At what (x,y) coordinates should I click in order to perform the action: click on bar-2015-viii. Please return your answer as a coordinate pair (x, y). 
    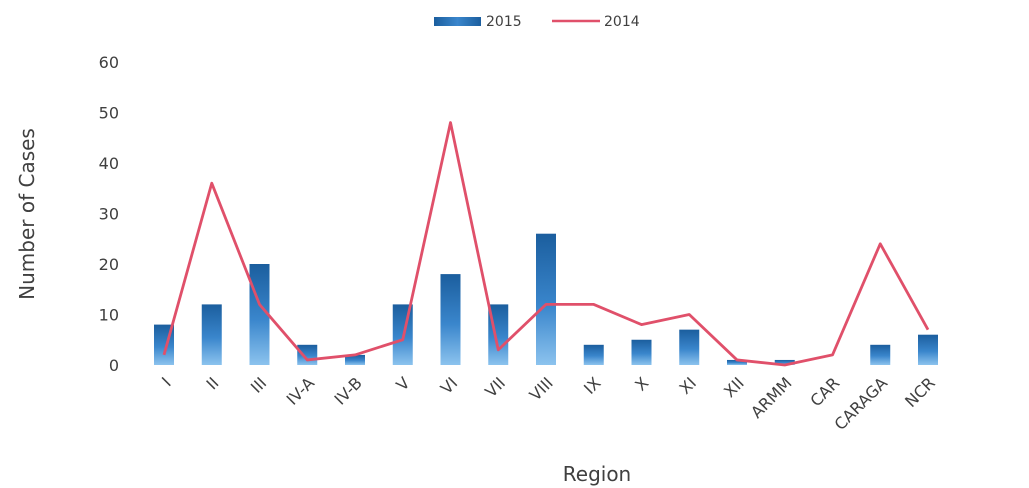
    Looking at the image, I should click on (546, 299).